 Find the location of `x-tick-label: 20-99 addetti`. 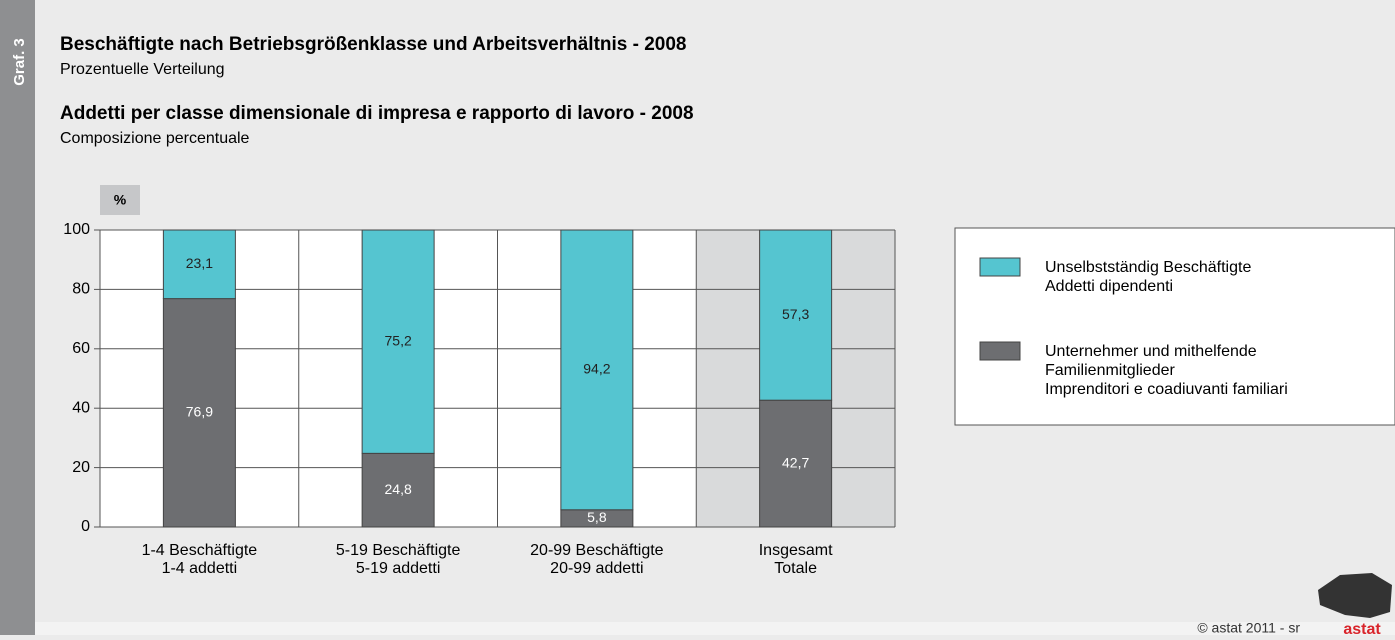

x-tick-label: 20-99 addetti is located at coordinates (596, 568).